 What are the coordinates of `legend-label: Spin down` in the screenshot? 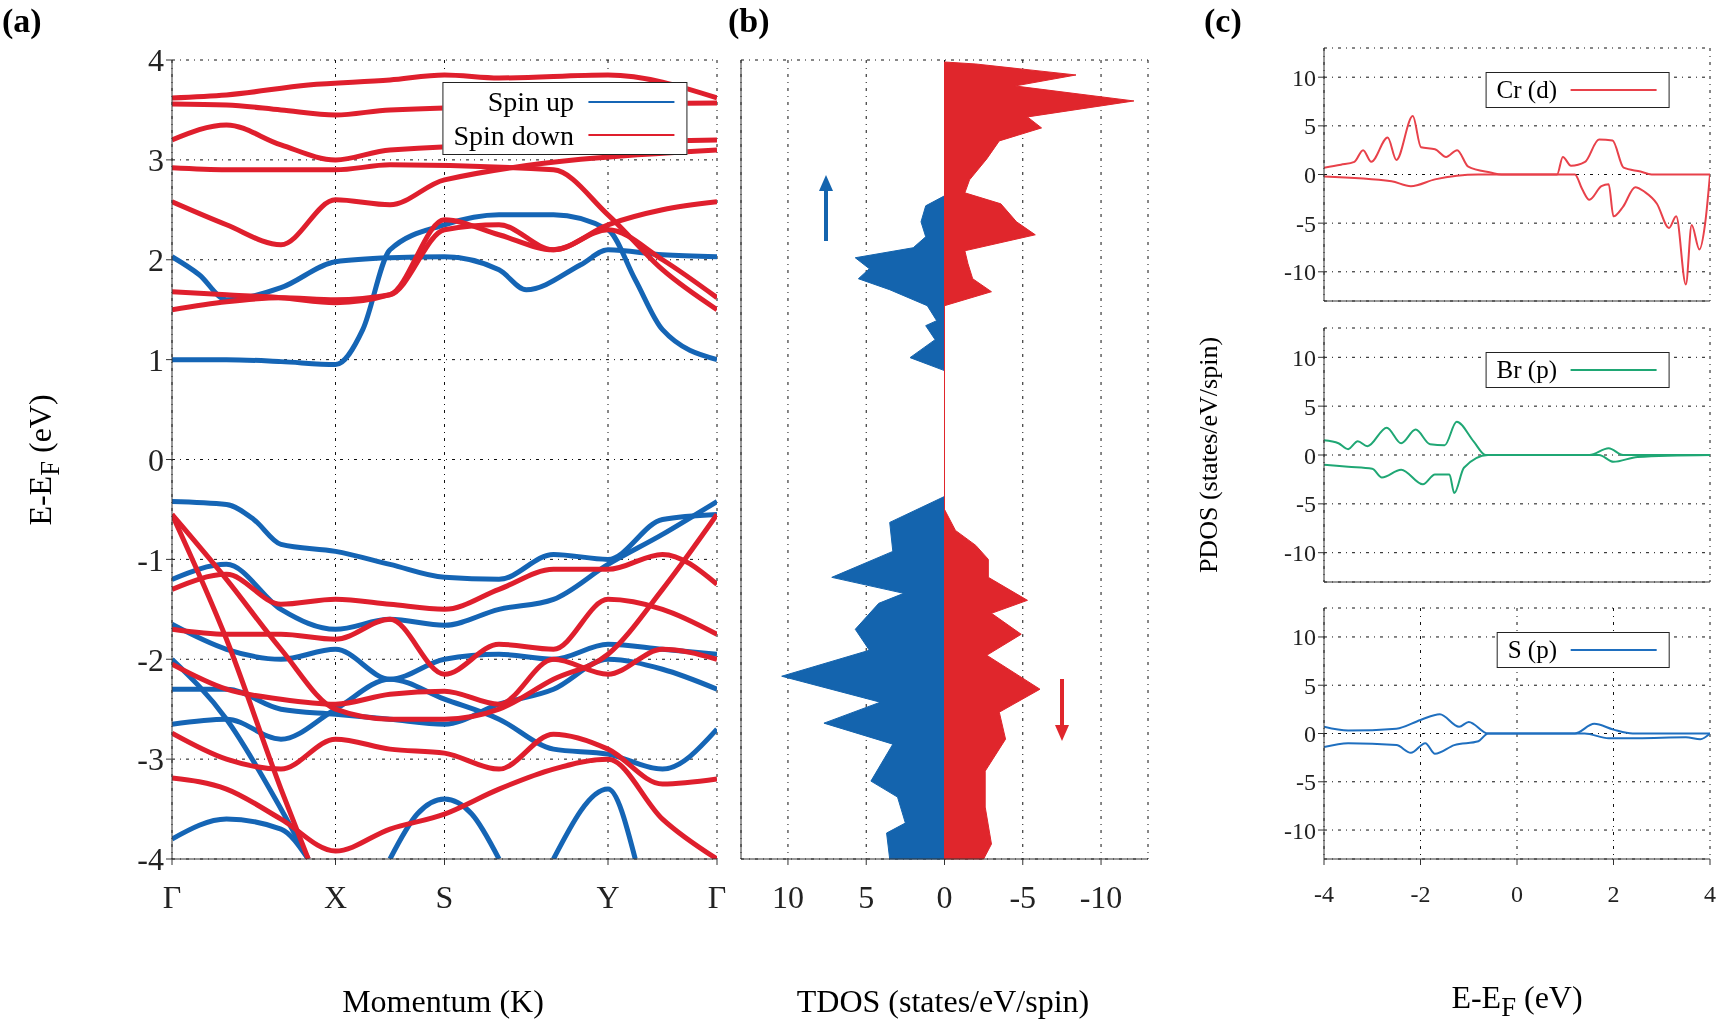 It's located at (513, 135).